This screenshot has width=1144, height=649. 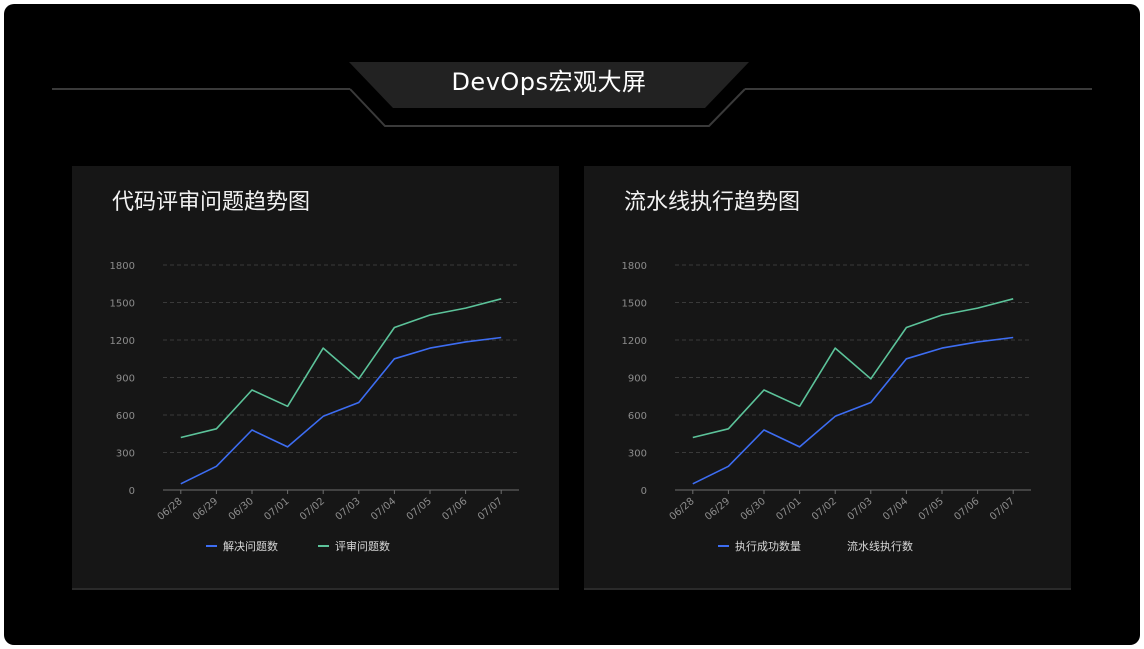 I want to click on legend-item-success: 执行成功数量, so click(x=759, y=547).